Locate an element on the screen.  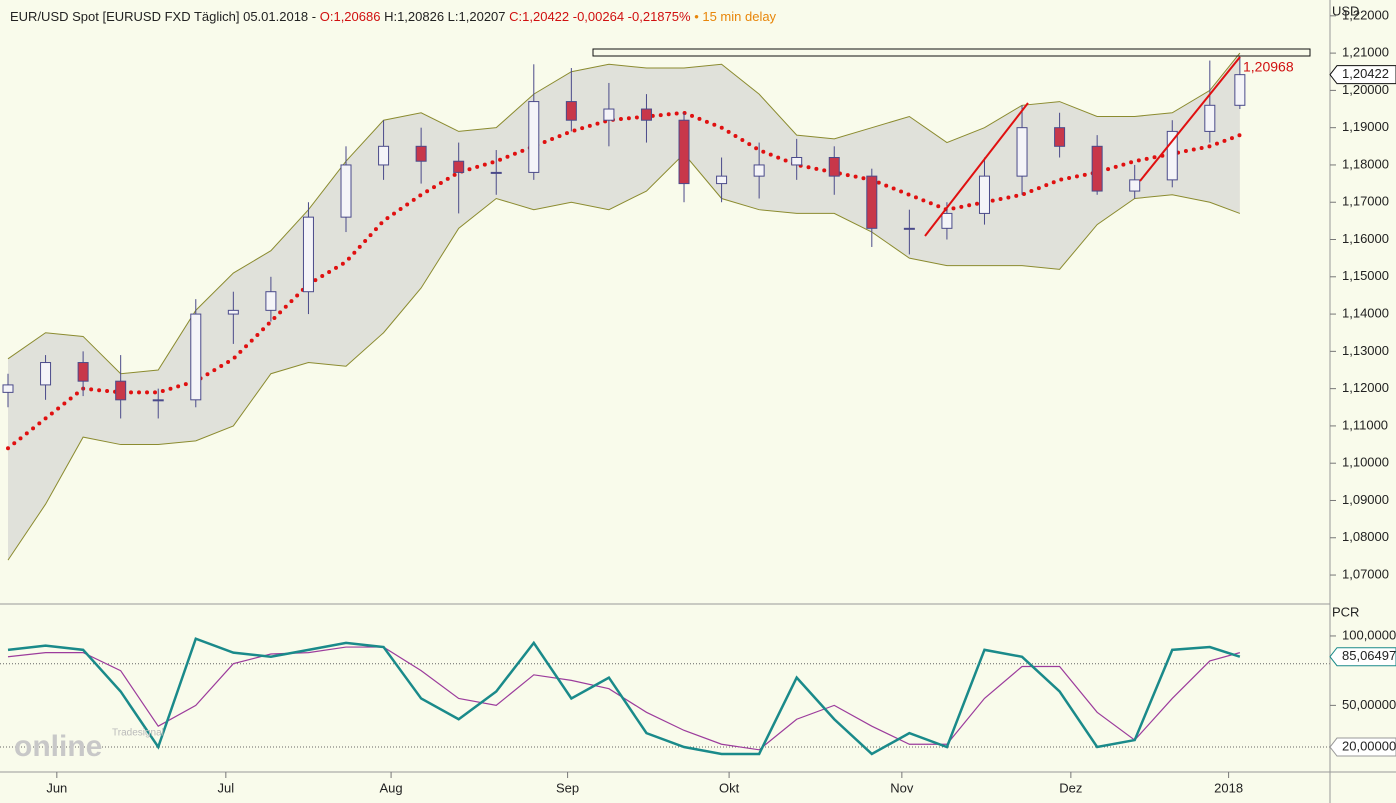
y-tick-label: 1,10000 is located at coordinates (1365, 462).